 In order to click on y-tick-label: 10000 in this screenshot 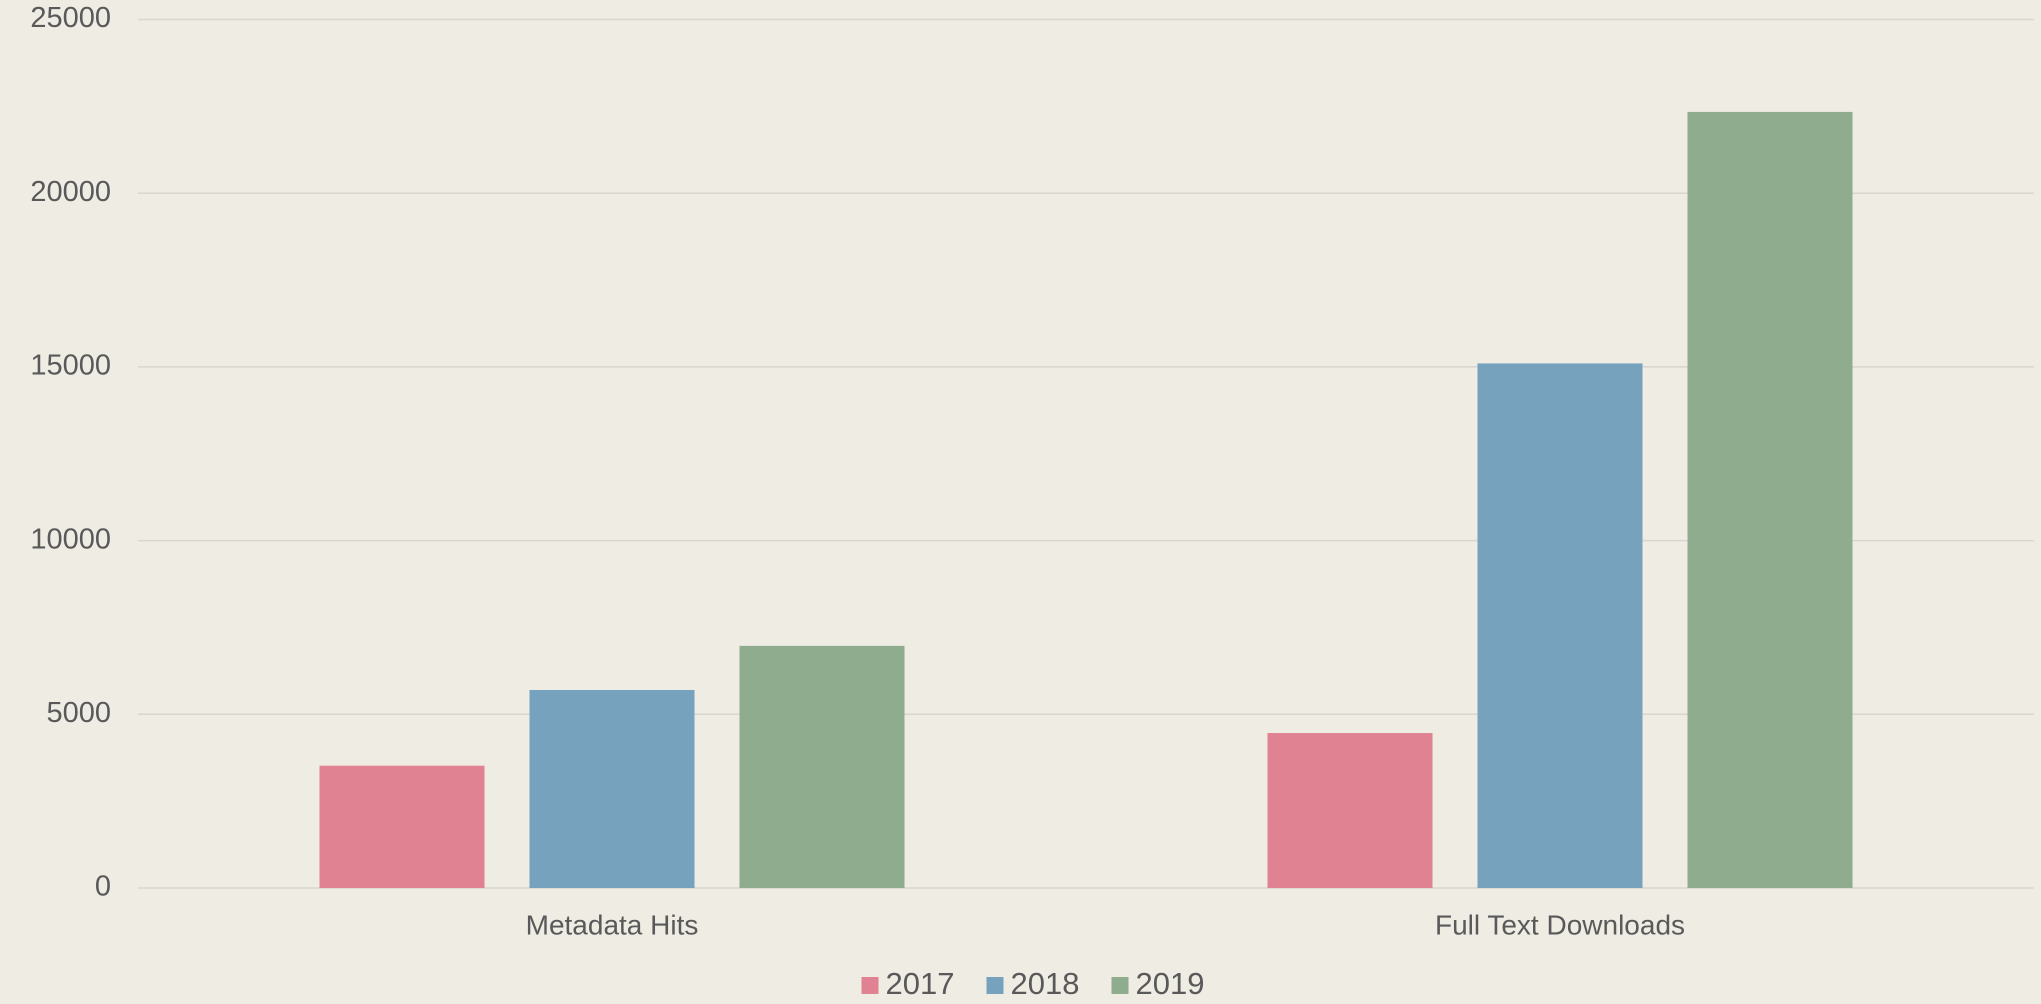, I will do `click(70, 539)`.